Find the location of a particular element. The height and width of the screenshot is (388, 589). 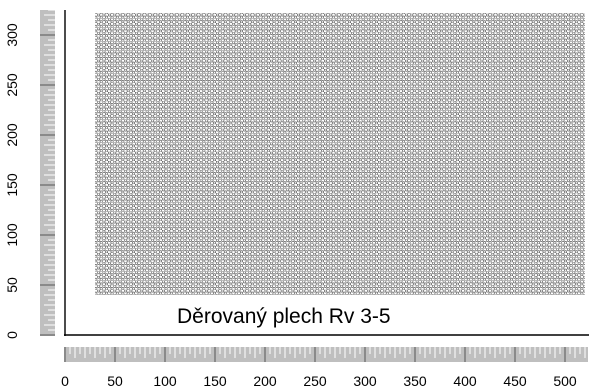

x-tick-label: 450 is located at coordinates (515, 380).